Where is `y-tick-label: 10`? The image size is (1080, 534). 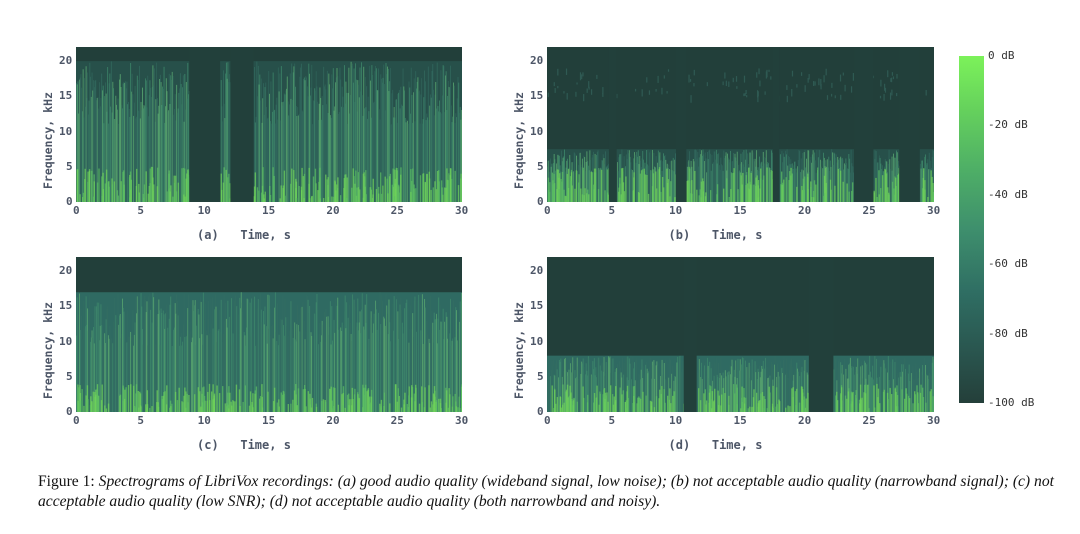
y-tick-label: 10 is located at coordinates (66, 341).